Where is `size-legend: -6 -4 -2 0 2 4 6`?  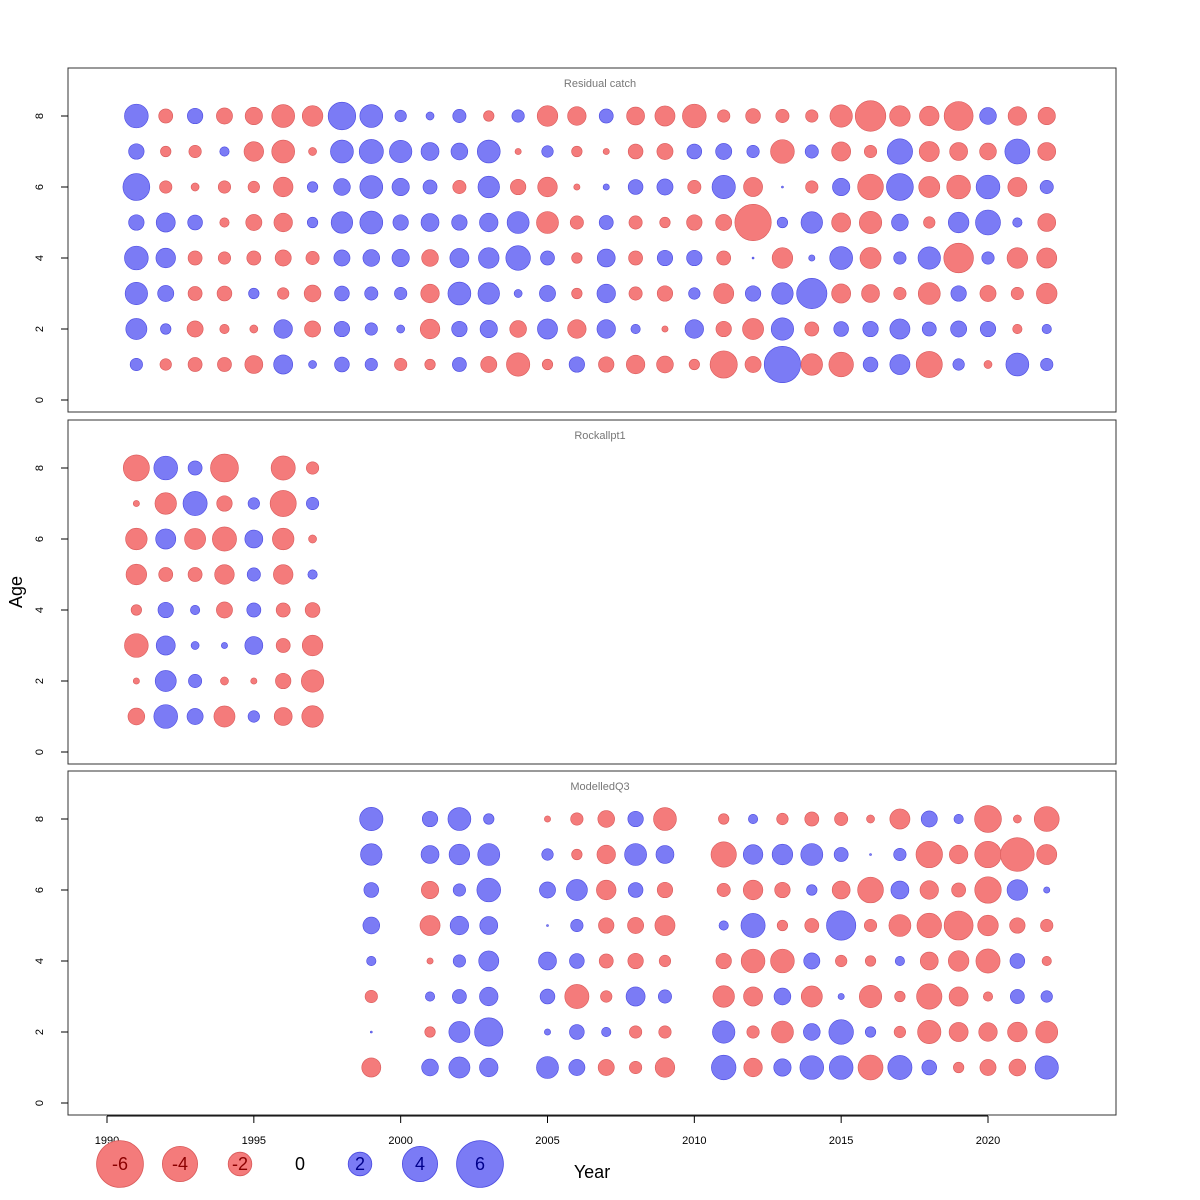 size-legend: -6 -4 -2 0 2 4 6 is located at coordinates (300, 1164).